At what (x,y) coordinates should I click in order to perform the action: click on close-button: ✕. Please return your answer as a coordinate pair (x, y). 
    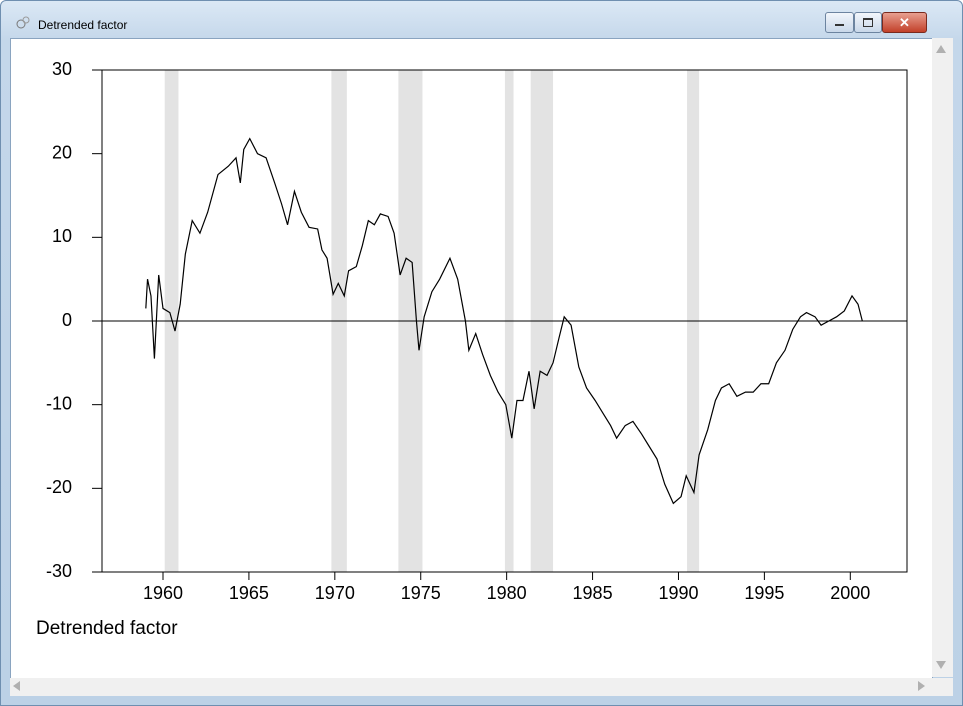
    Looking at the image, I should click on (904, 22).